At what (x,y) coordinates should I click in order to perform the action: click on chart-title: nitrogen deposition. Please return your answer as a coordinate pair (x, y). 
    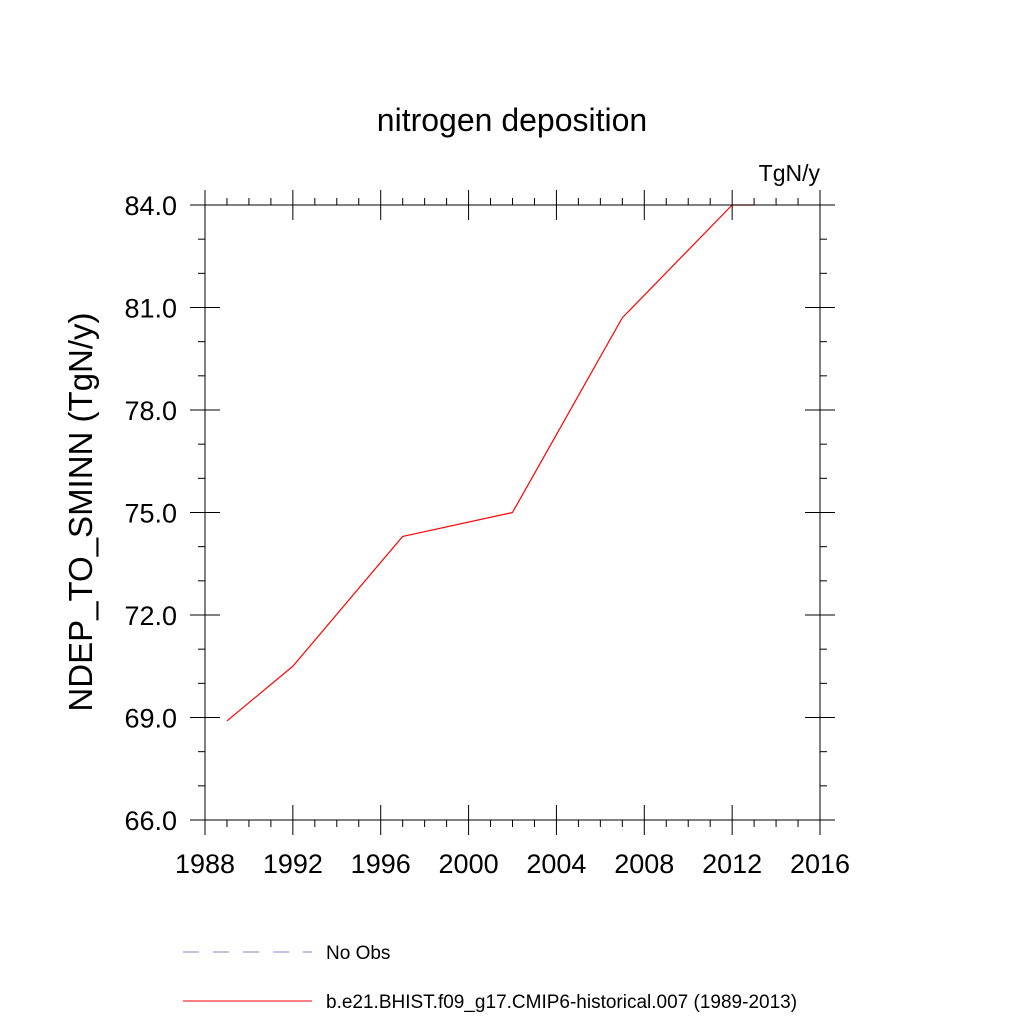
    Looking at the image, I should click on (512, 120).